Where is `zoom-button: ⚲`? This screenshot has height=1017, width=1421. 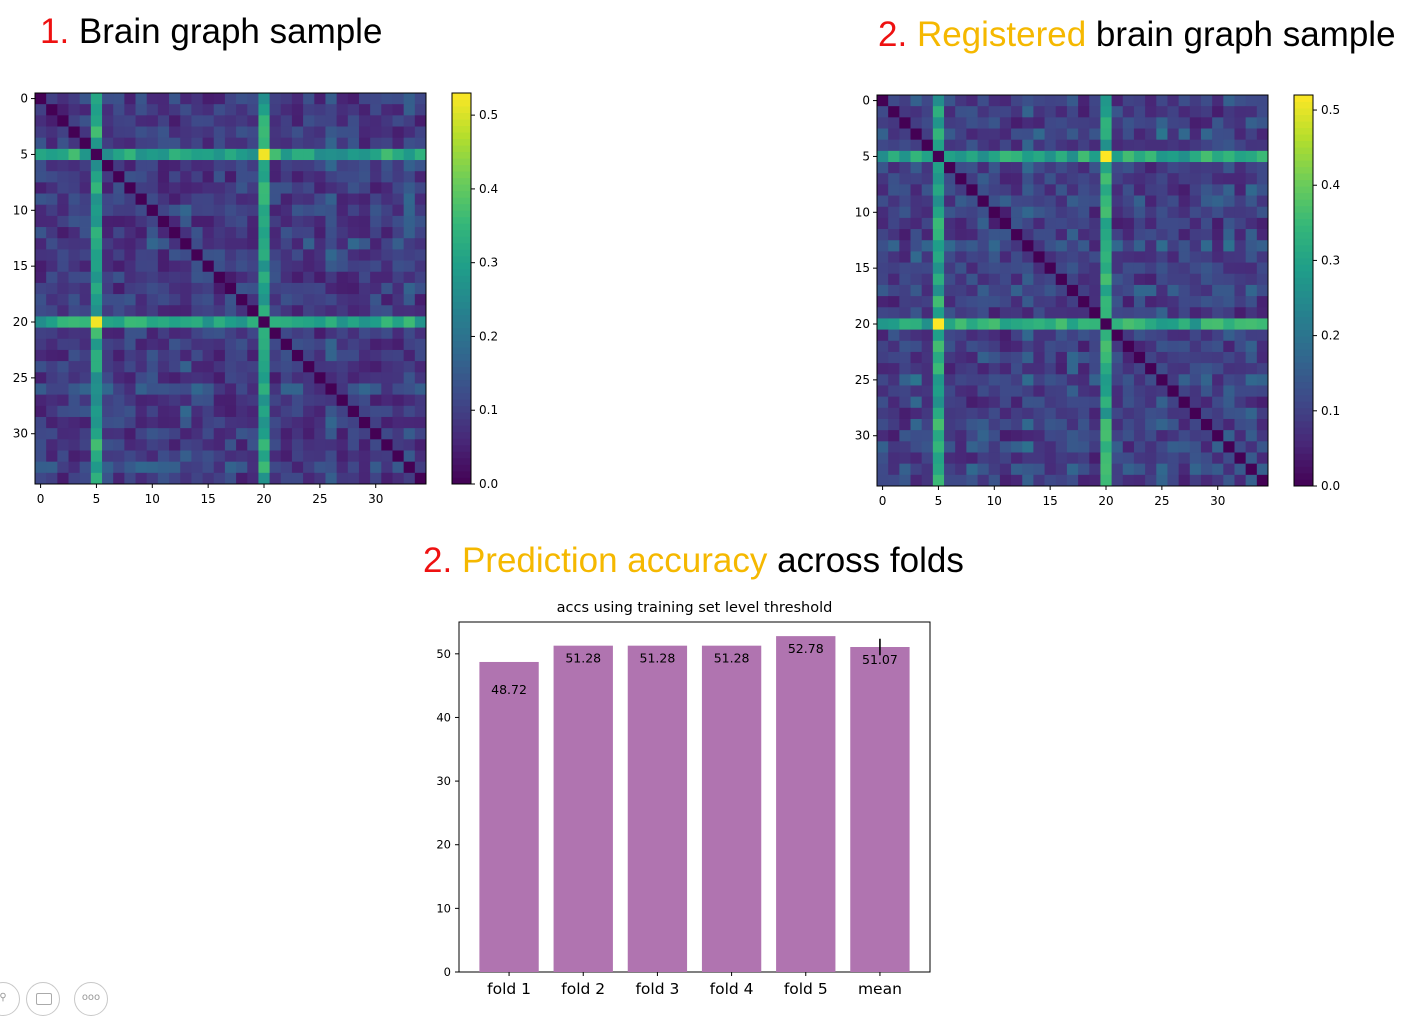 zoom-button: ⚲ is located at coordinates (10, 999).